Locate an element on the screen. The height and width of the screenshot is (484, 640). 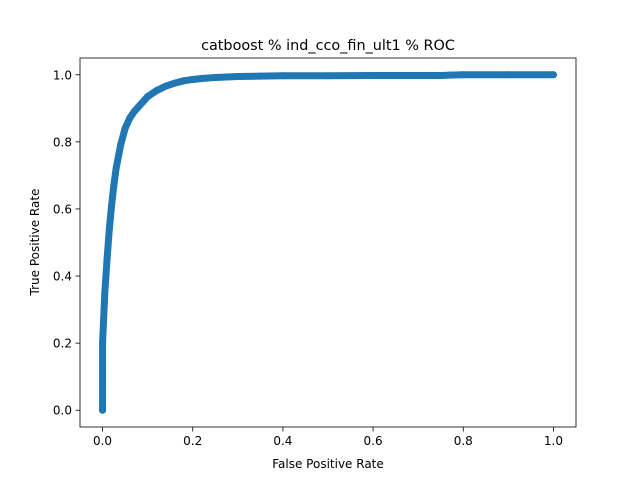
y-axis-label: True Positive Rate is located at coordinates (35, 243).